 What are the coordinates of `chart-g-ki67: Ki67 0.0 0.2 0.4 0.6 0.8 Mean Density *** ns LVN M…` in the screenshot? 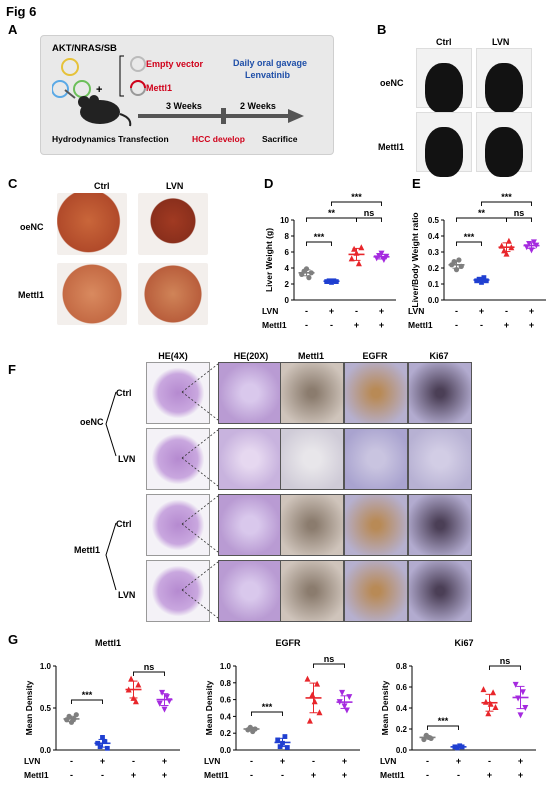 It's located at (458, 709).